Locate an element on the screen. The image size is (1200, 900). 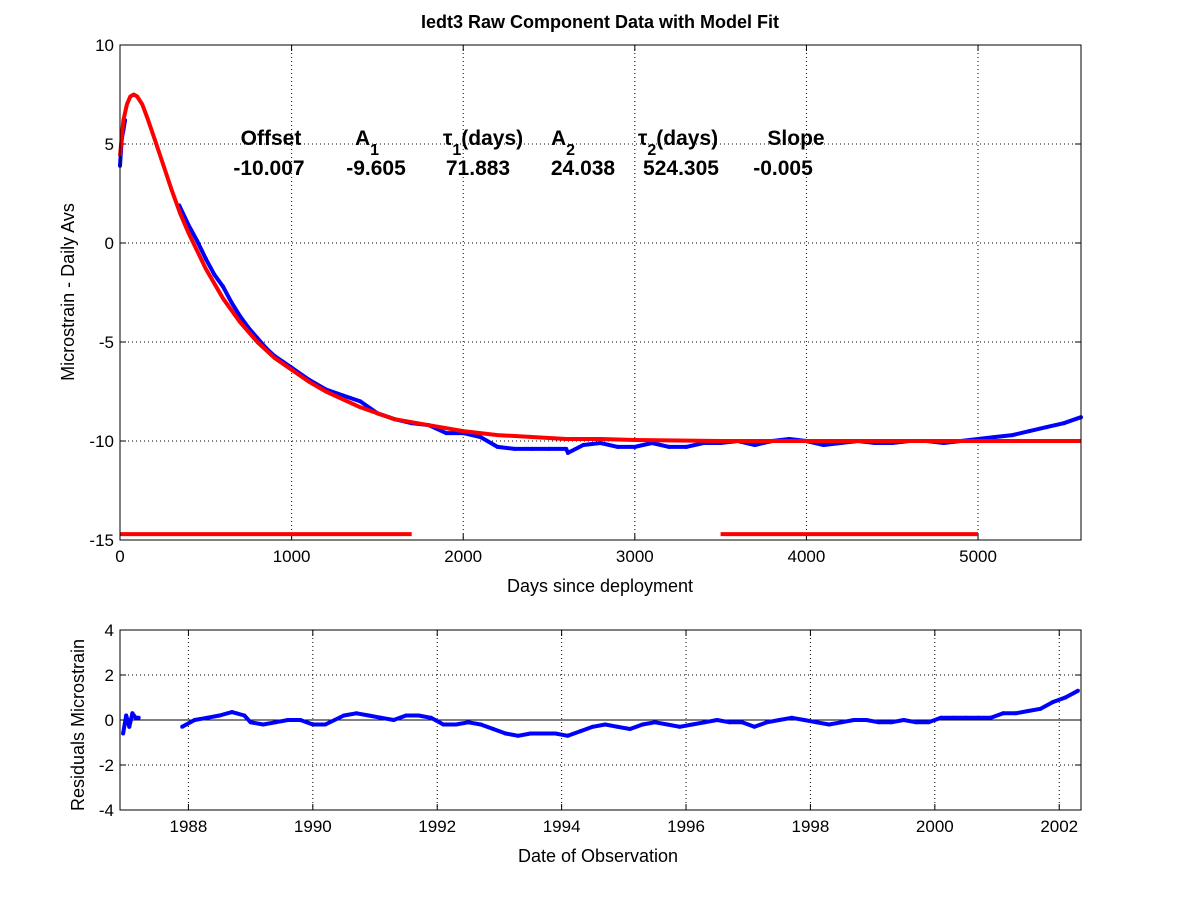
y-tick-label: 0 is located at coordinates (109, 243).